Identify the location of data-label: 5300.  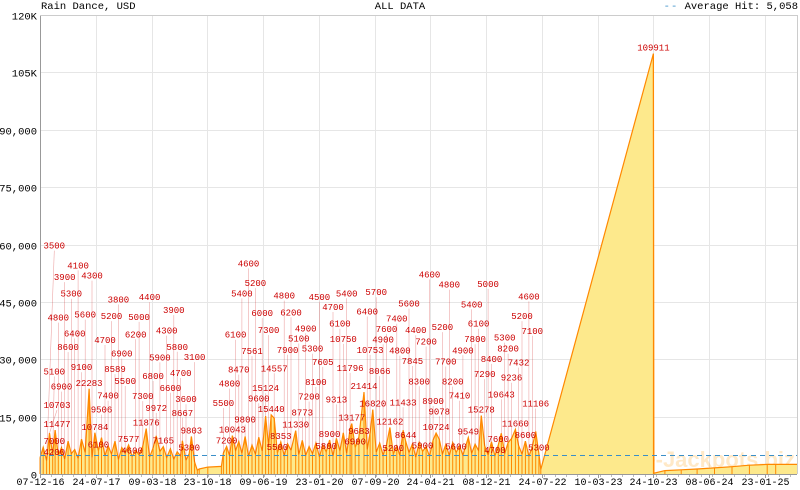
(189, 449).